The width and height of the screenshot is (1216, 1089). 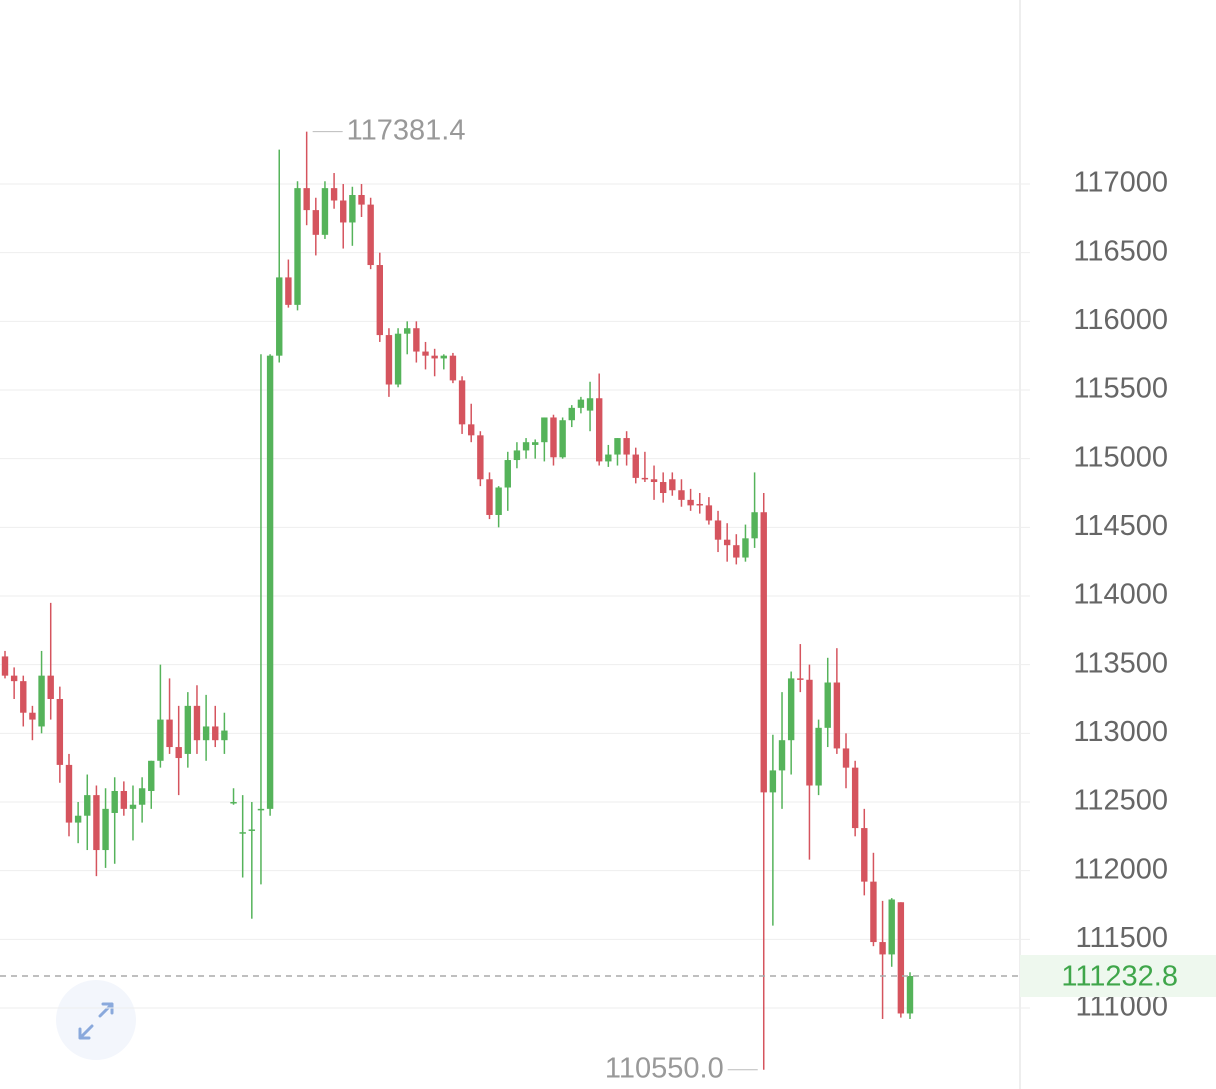 I want to click on y-tick-label: 113000, so click(x=1120, y=732).